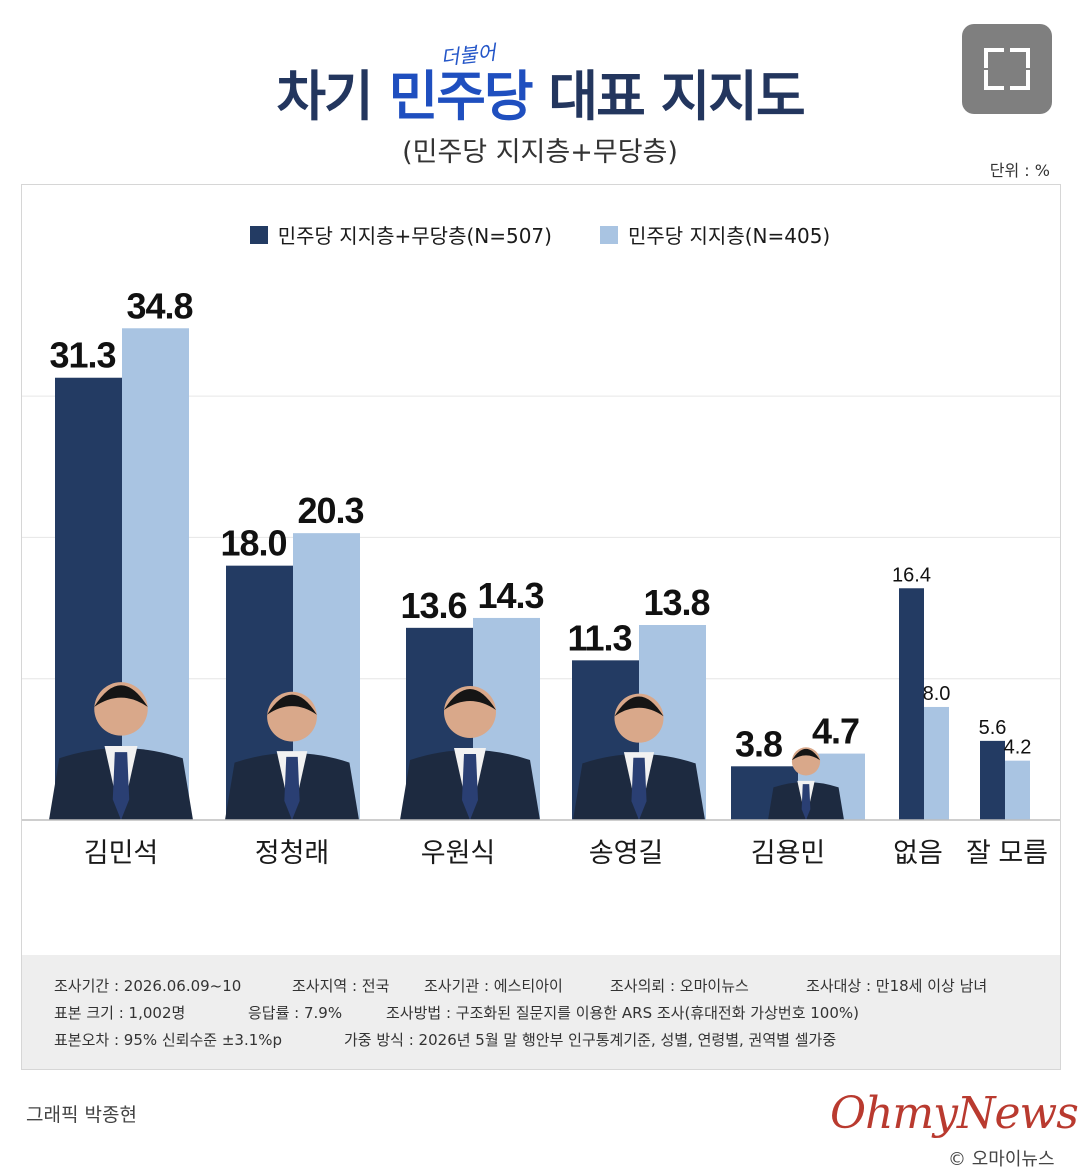 This screenshot has width=1080, height=1176. What do you see at coordinates (676, 602) in the screenshot?
I see `data-label: 13.8` at bounding box center [676, 602].